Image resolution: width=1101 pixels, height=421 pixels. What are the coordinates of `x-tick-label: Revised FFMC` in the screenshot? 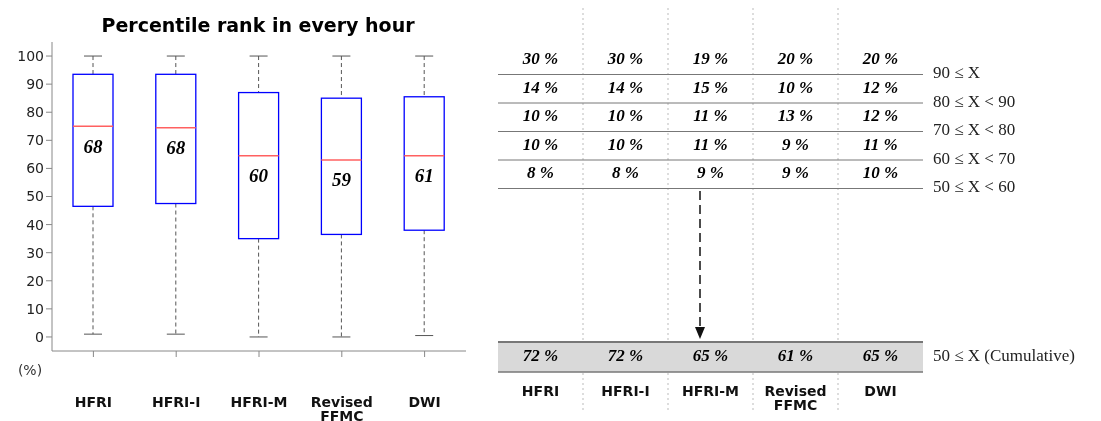 It's located at (341, 407).